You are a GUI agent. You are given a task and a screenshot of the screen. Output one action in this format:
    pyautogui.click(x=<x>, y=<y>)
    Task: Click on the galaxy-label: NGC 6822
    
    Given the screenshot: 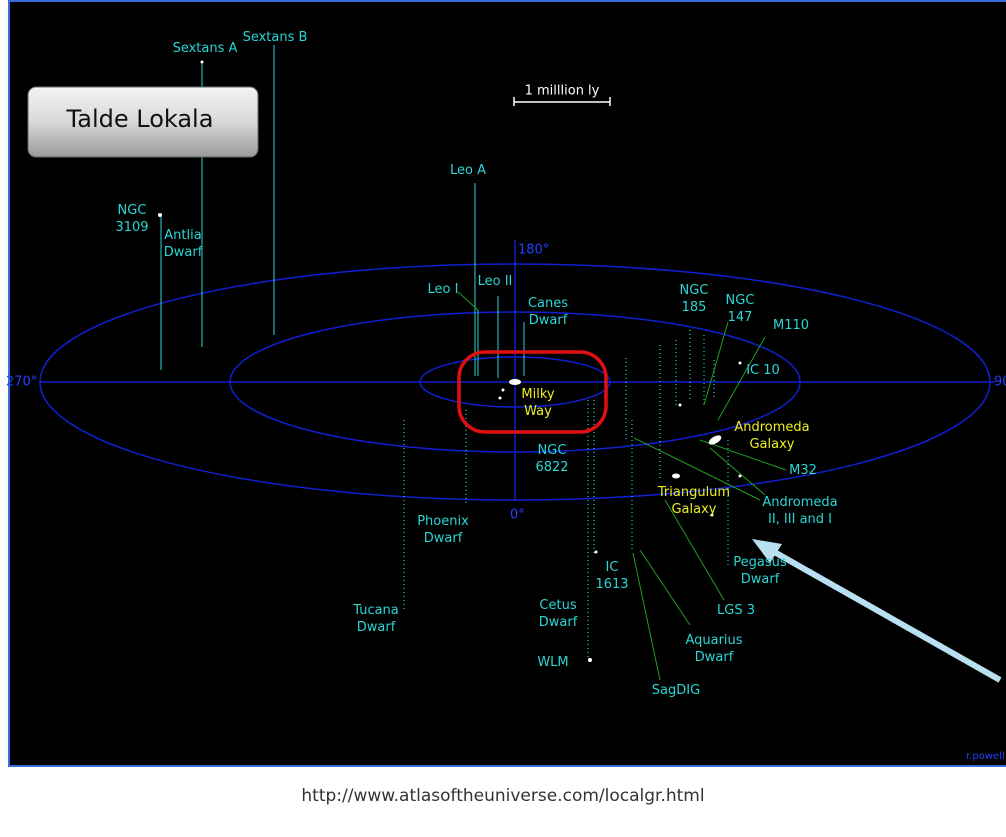 What is the action you would take?
    pyautogui.click(x=551, y=459)
    